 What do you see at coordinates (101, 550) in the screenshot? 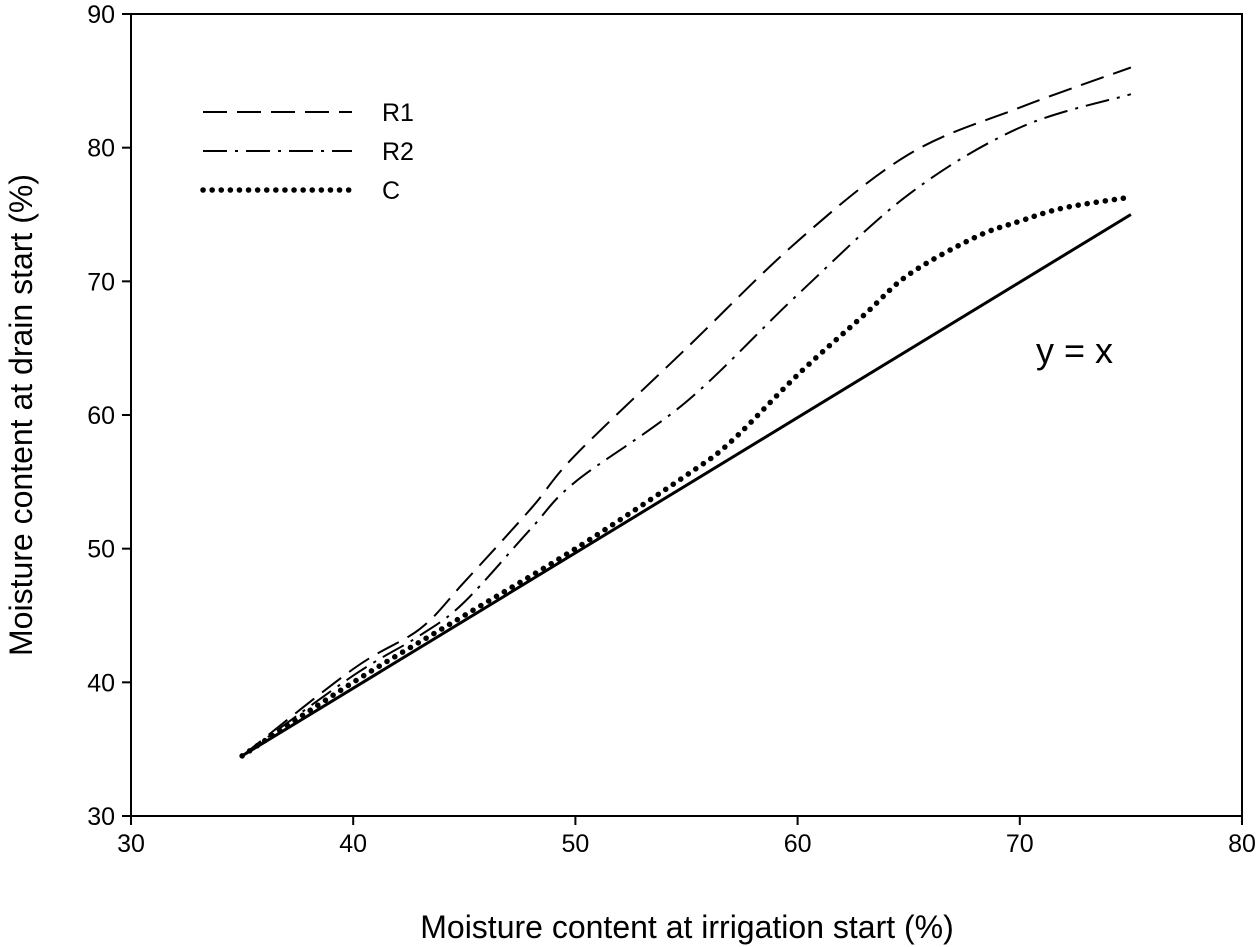
I see `y-tick-label: 50` at bounding box center [101, 550].